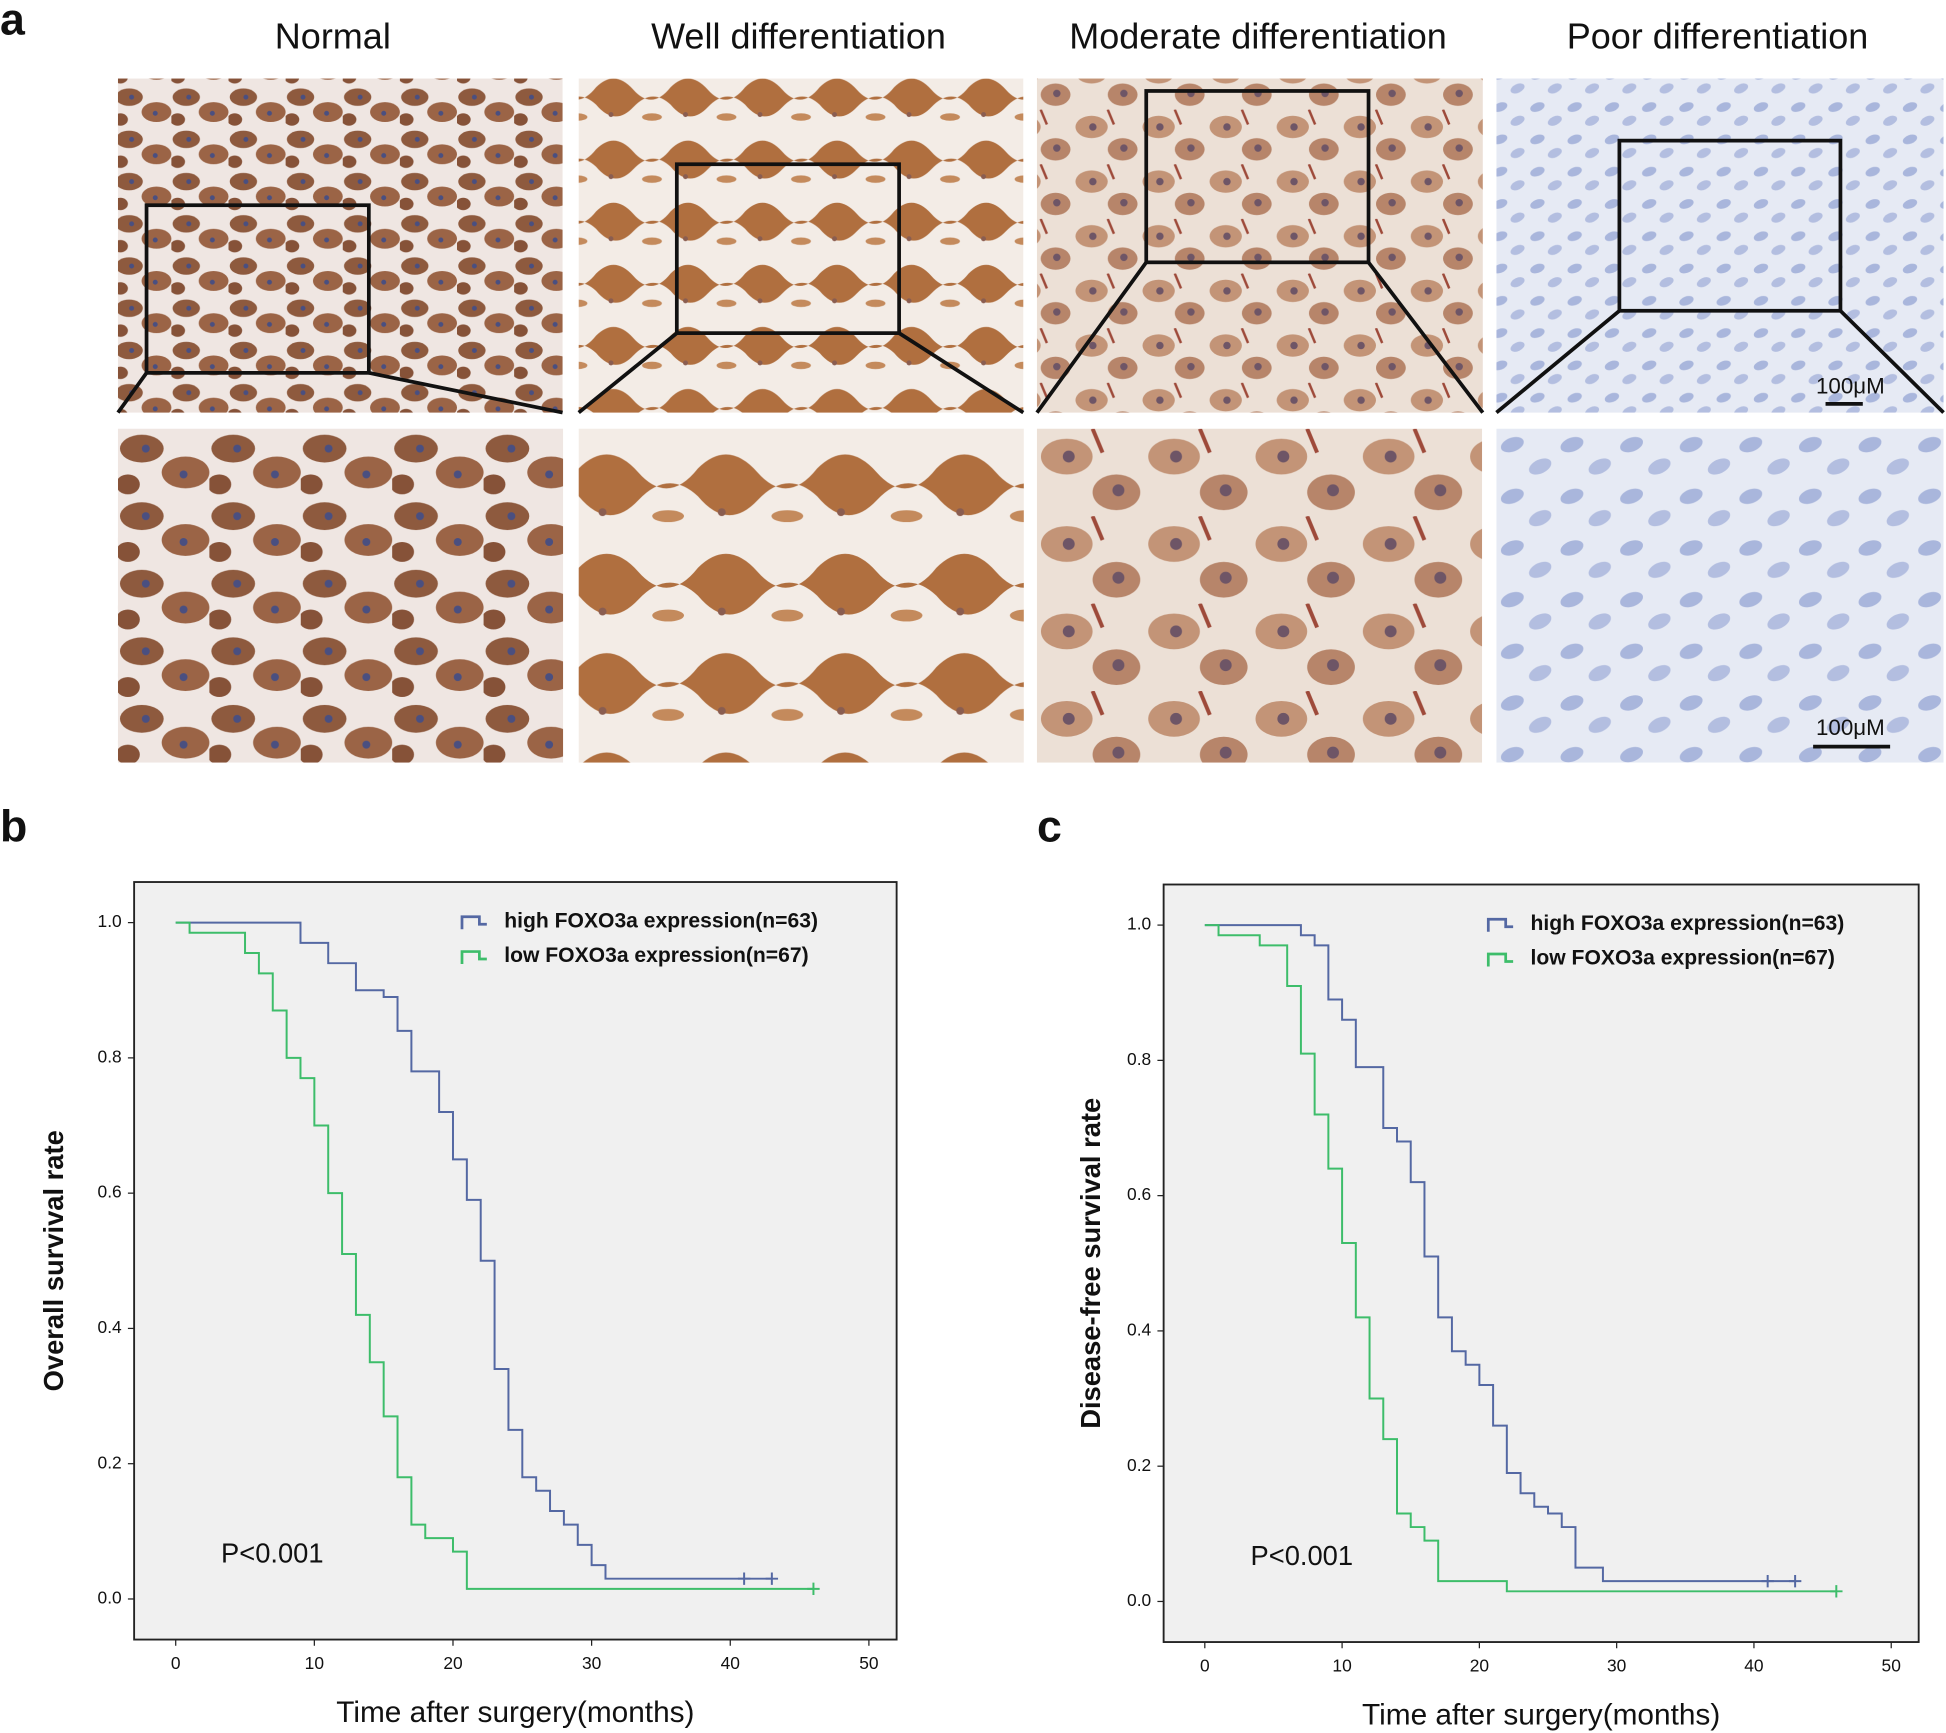  I want to click on panel-label: a, so click(13, 22).